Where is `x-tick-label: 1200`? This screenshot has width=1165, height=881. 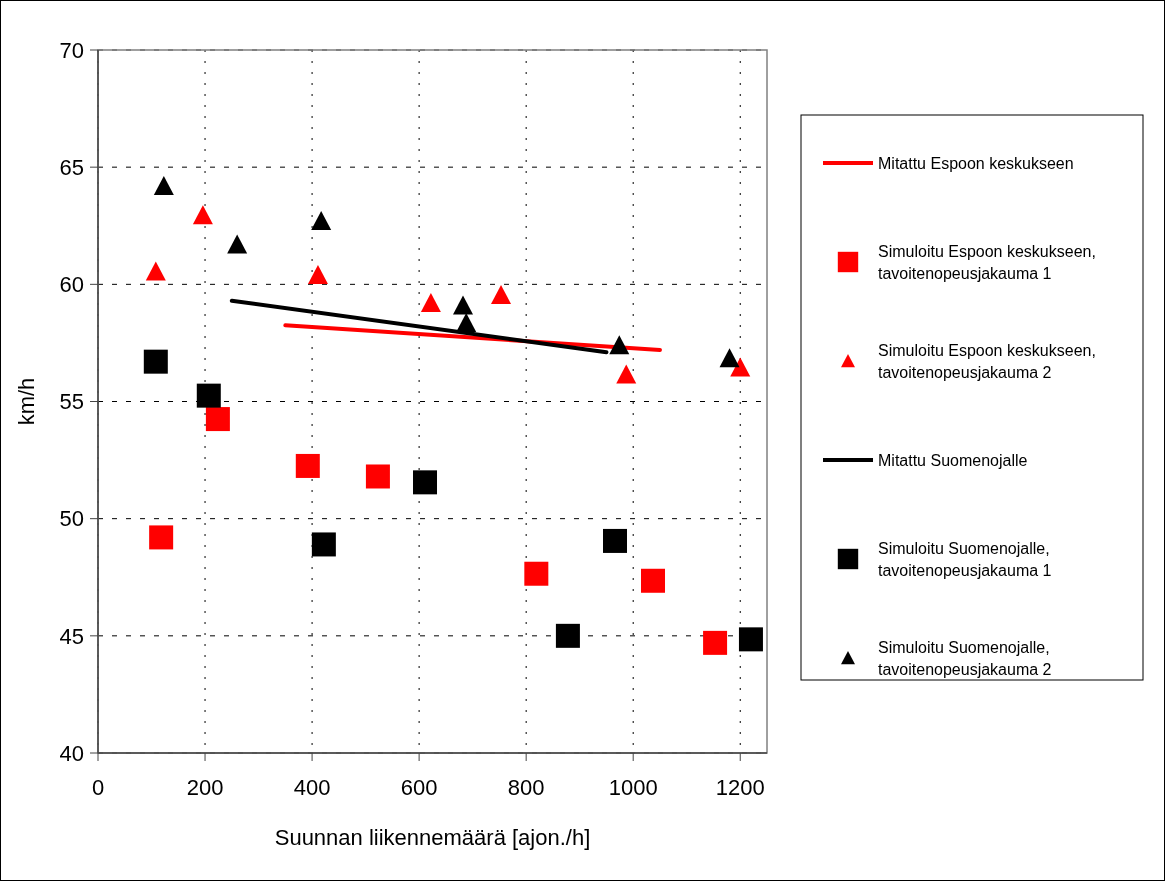 x-tick-label: 1200 is located at coordinates (740, 787).